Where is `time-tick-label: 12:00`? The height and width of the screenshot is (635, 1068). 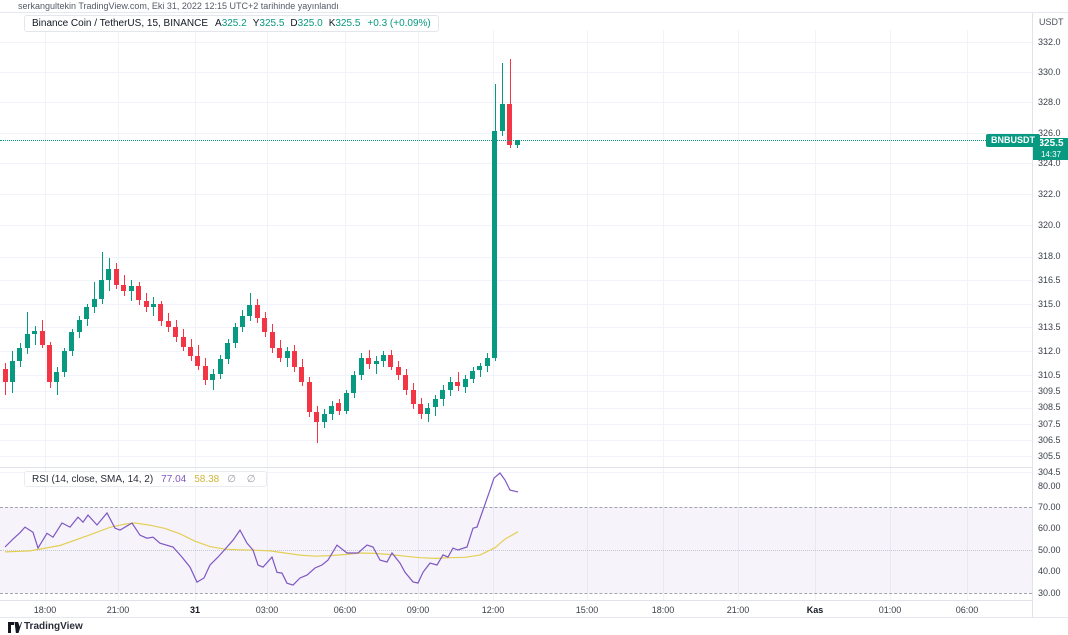
time-tick-label: 12:00 is located at coordinates (493, 610).